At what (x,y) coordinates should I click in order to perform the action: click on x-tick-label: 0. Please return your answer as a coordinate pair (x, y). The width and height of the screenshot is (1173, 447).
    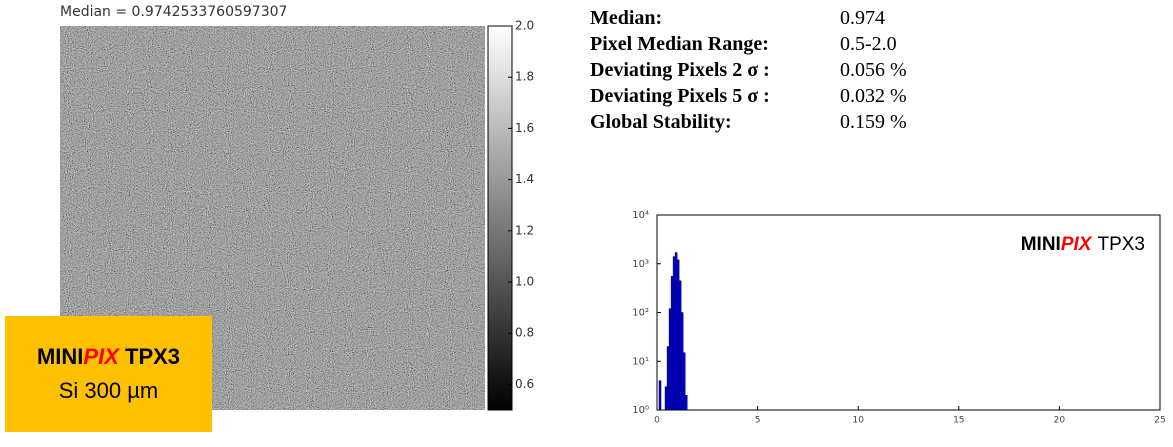
    Looking at the image, I should click on (657, 421).